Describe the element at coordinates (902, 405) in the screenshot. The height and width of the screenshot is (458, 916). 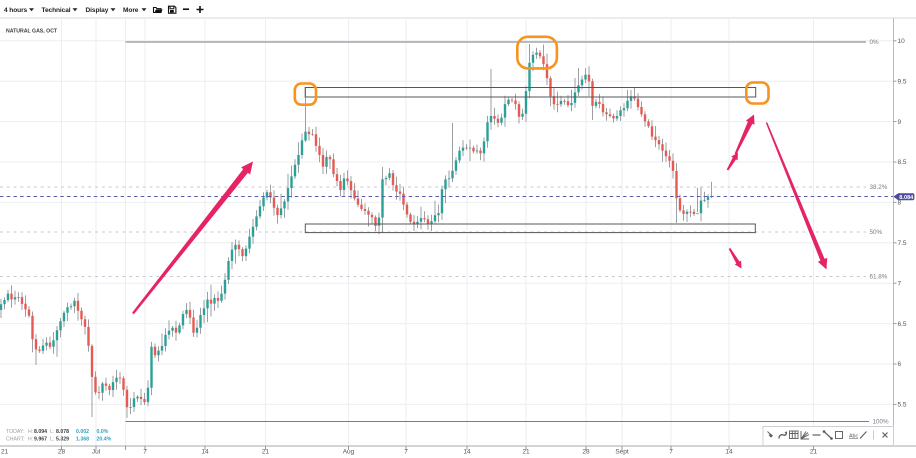
I see `svg-text: 5.5` at that location.